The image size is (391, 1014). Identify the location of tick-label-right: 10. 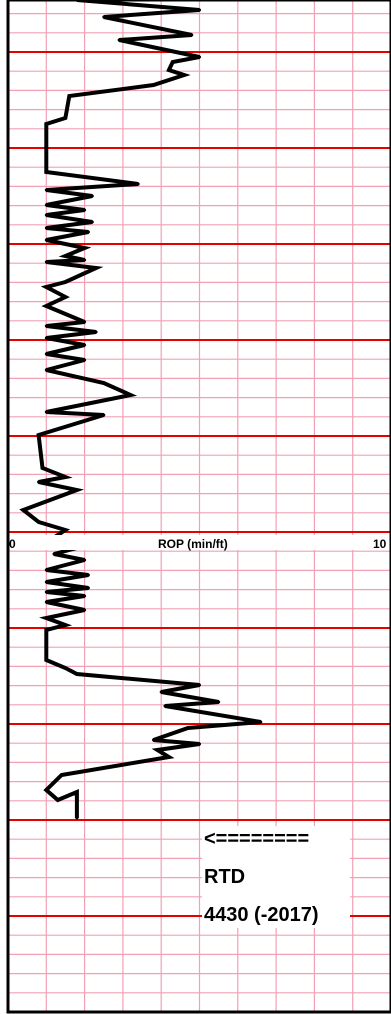
(380, 544).